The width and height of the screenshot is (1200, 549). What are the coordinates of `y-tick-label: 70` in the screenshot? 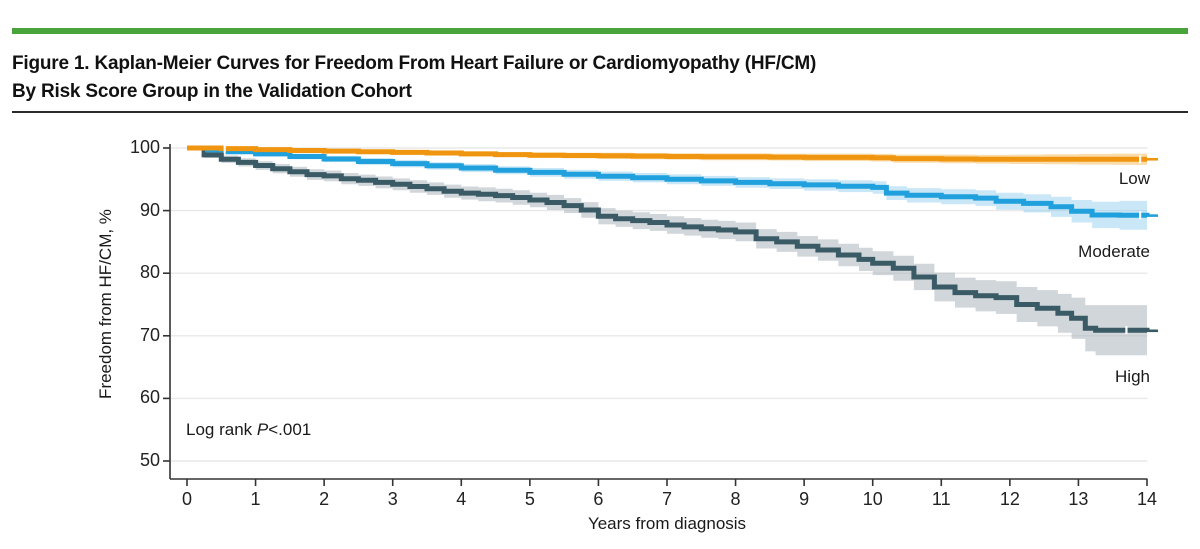 It's located at (149, 334).